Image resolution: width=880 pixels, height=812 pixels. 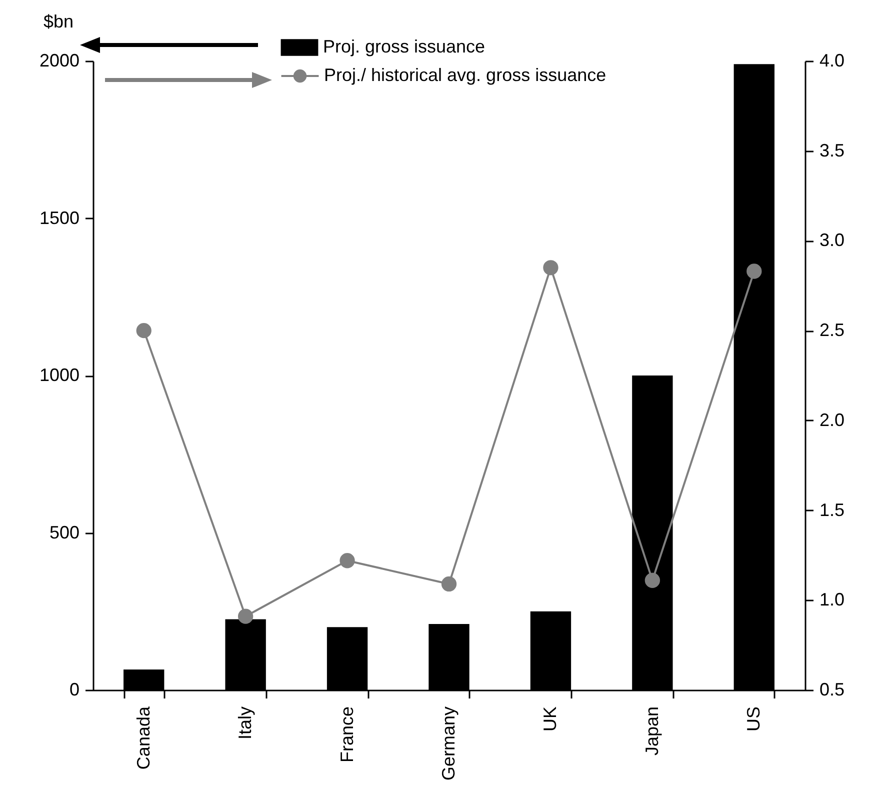 I want to click on y-tick-label: 2000, so click(x=59, y=60).